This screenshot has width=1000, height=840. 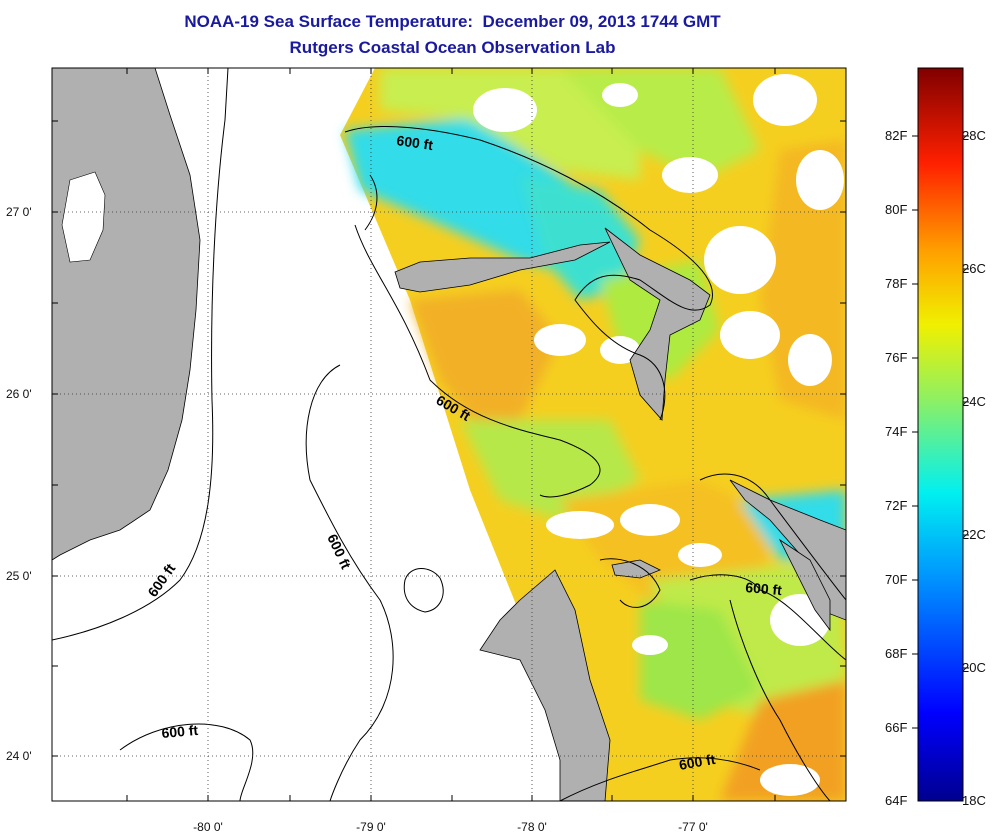 I want to click on lon-tick-label: -80 0', so click(x=208, y=827).